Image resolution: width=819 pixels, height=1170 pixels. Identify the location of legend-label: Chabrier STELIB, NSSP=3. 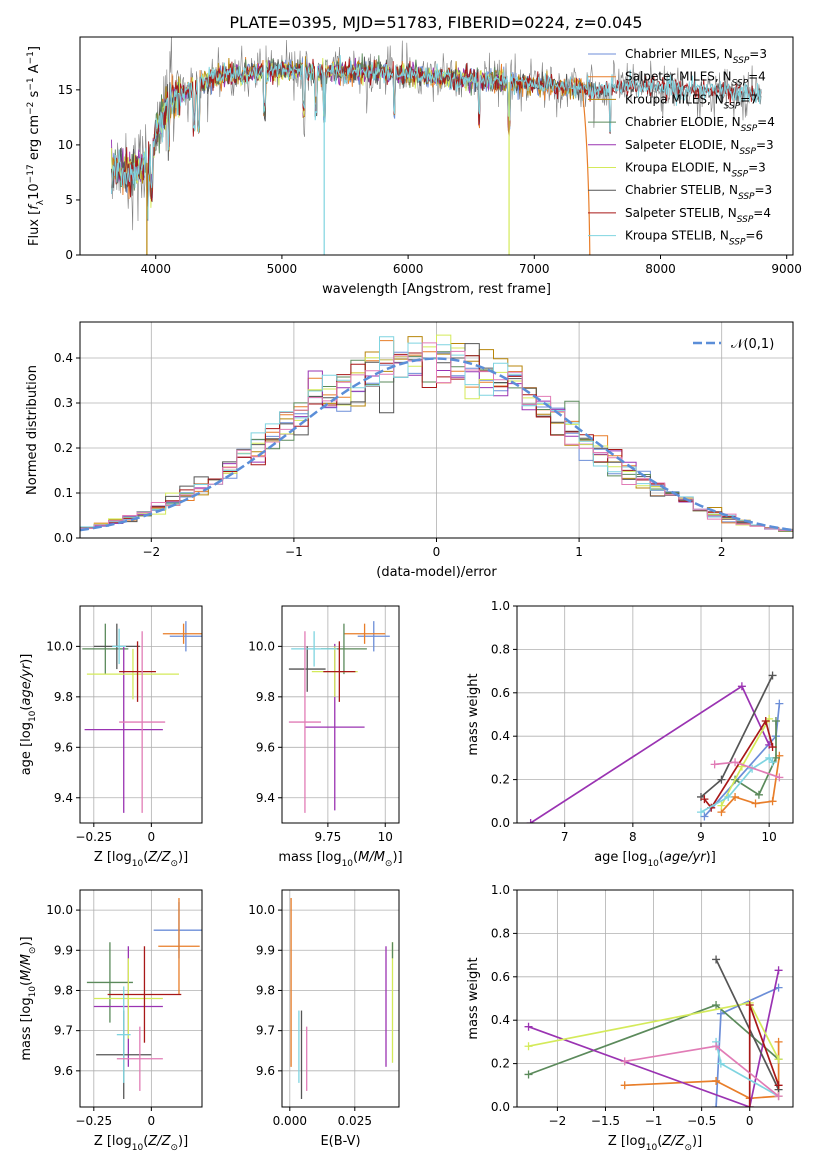
(698, 192).